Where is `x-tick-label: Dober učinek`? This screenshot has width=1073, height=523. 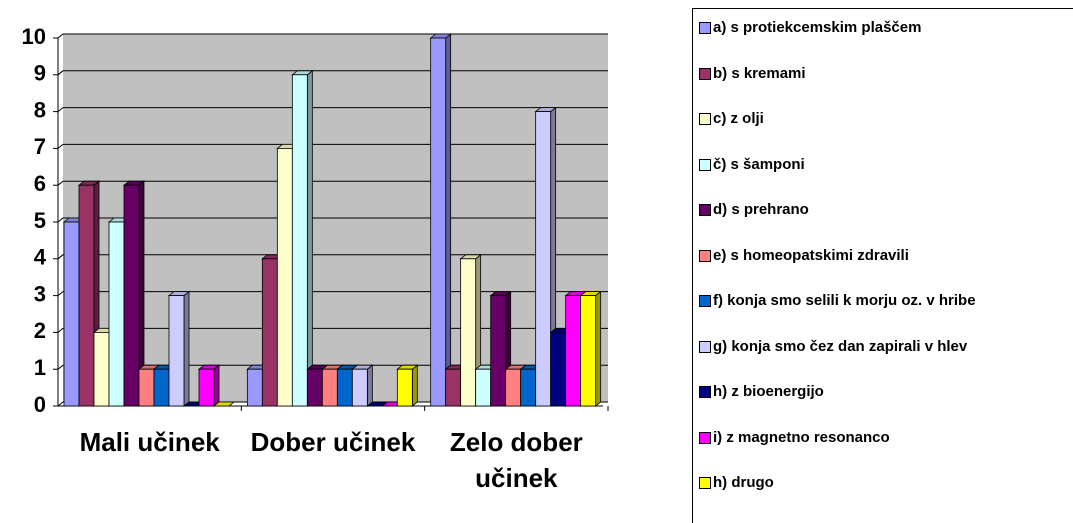
x-tick-label: Dober učinek is located at coordinates (333, 442).